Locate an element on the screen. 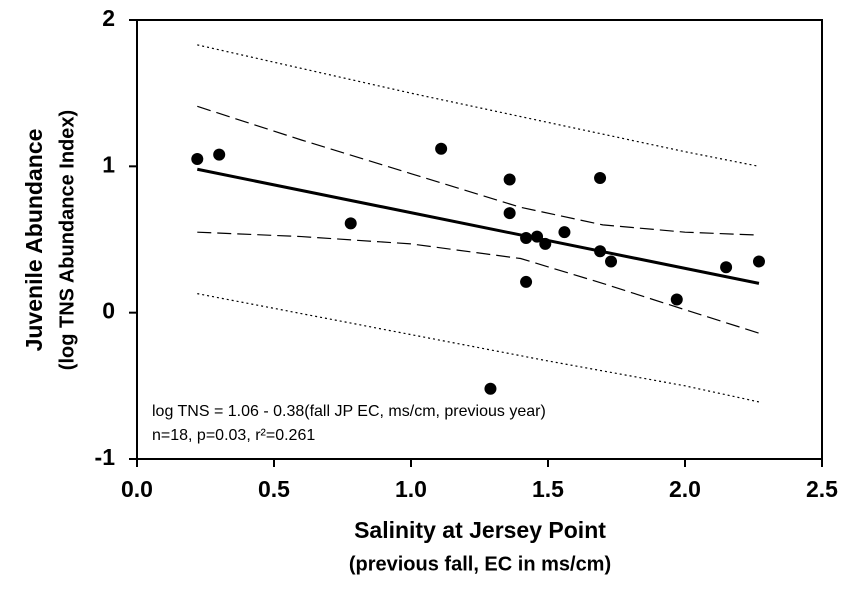  x-axis-sublabel: (previous fall, EC in ms/cm) is located at coordinates (480, 564).